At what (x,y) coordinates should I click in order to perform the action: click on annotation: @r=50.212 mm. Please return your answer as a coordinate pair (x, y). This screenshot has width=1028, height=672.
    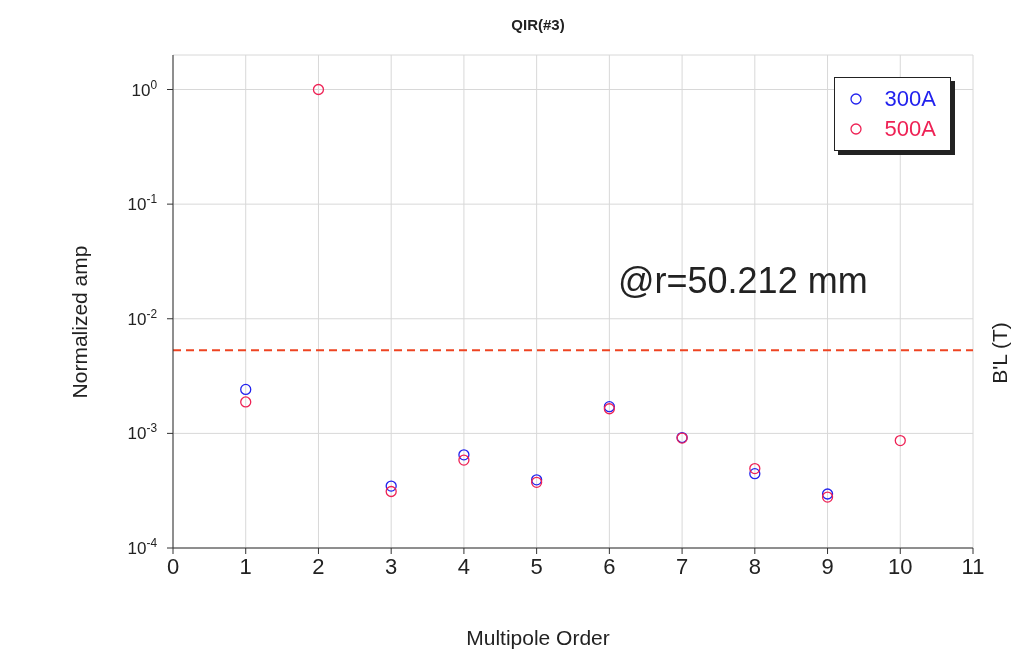
    Looking at the image, I should click on (743, 281).